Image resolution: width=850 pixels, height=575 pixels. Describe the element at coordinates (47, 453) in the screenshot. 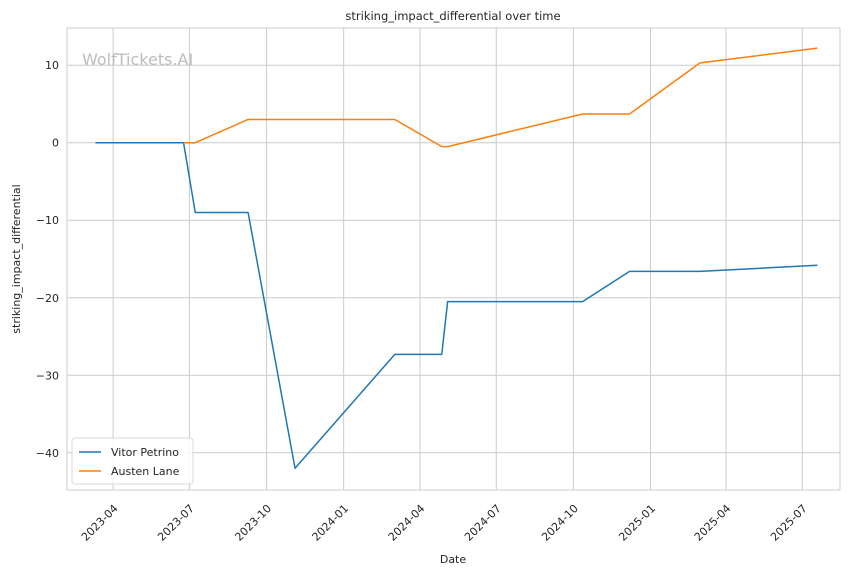

I see `y-tick-label: −40` at that location.